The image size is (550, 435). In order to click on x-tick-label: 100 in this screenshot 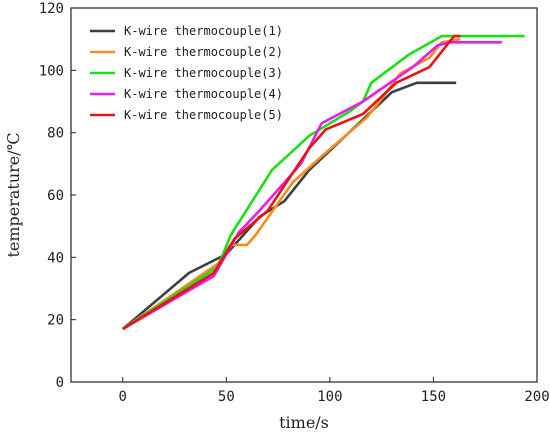, I will do `click(329, 397)`.